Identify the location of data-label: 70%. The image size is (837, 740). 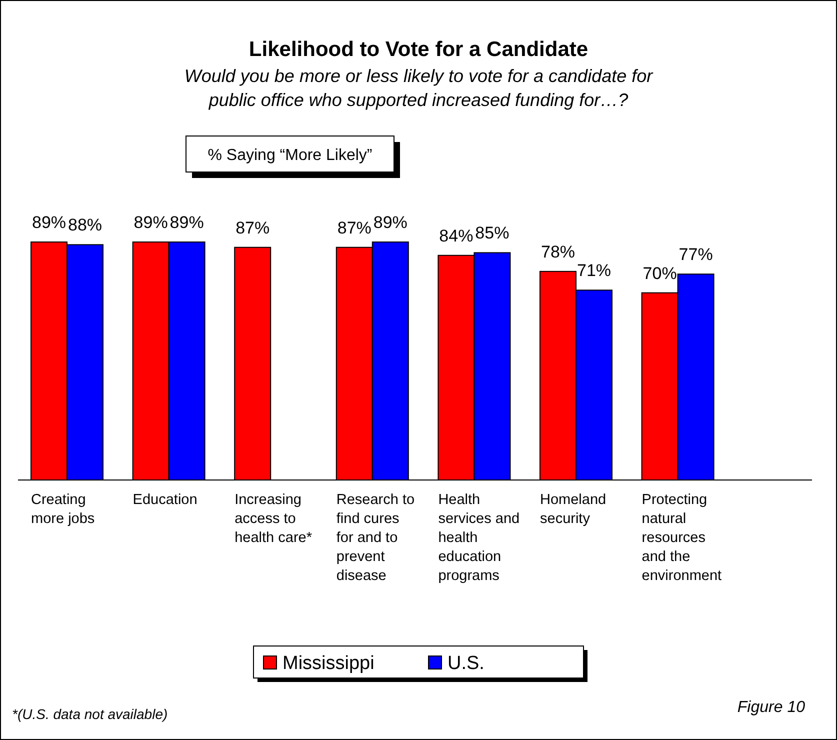
(659, 273).